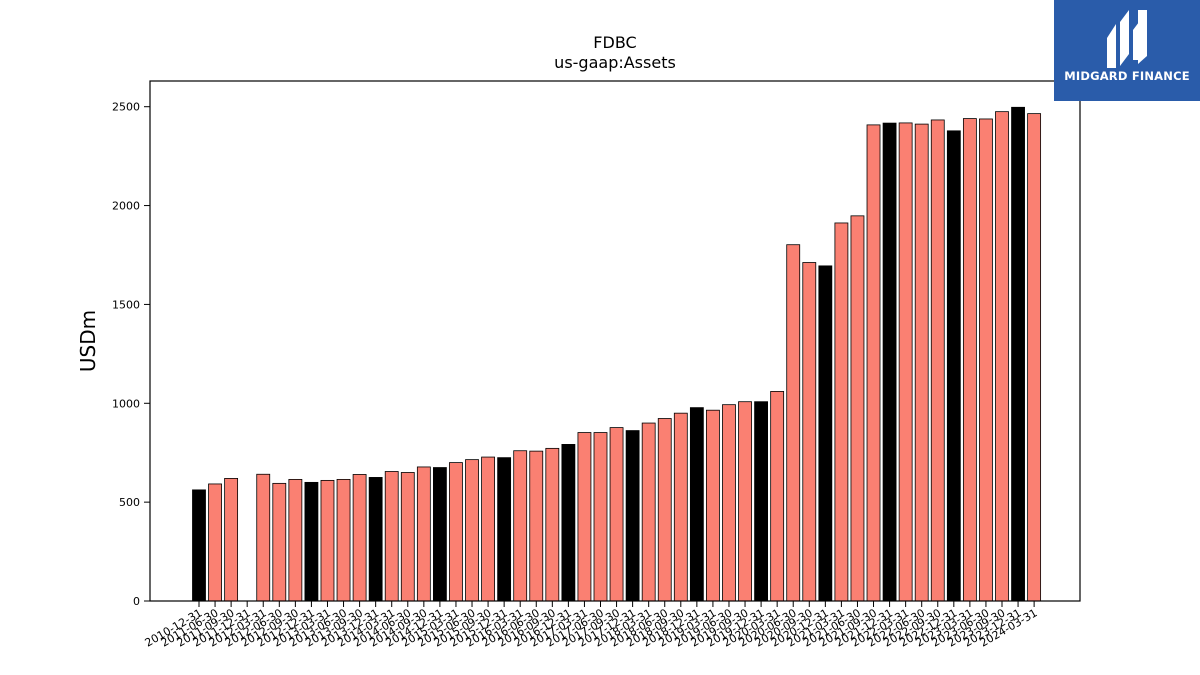  Describe the element at coordinates (126, 107) in the screenshot. I see `y-tick-label: 2500` at that location.